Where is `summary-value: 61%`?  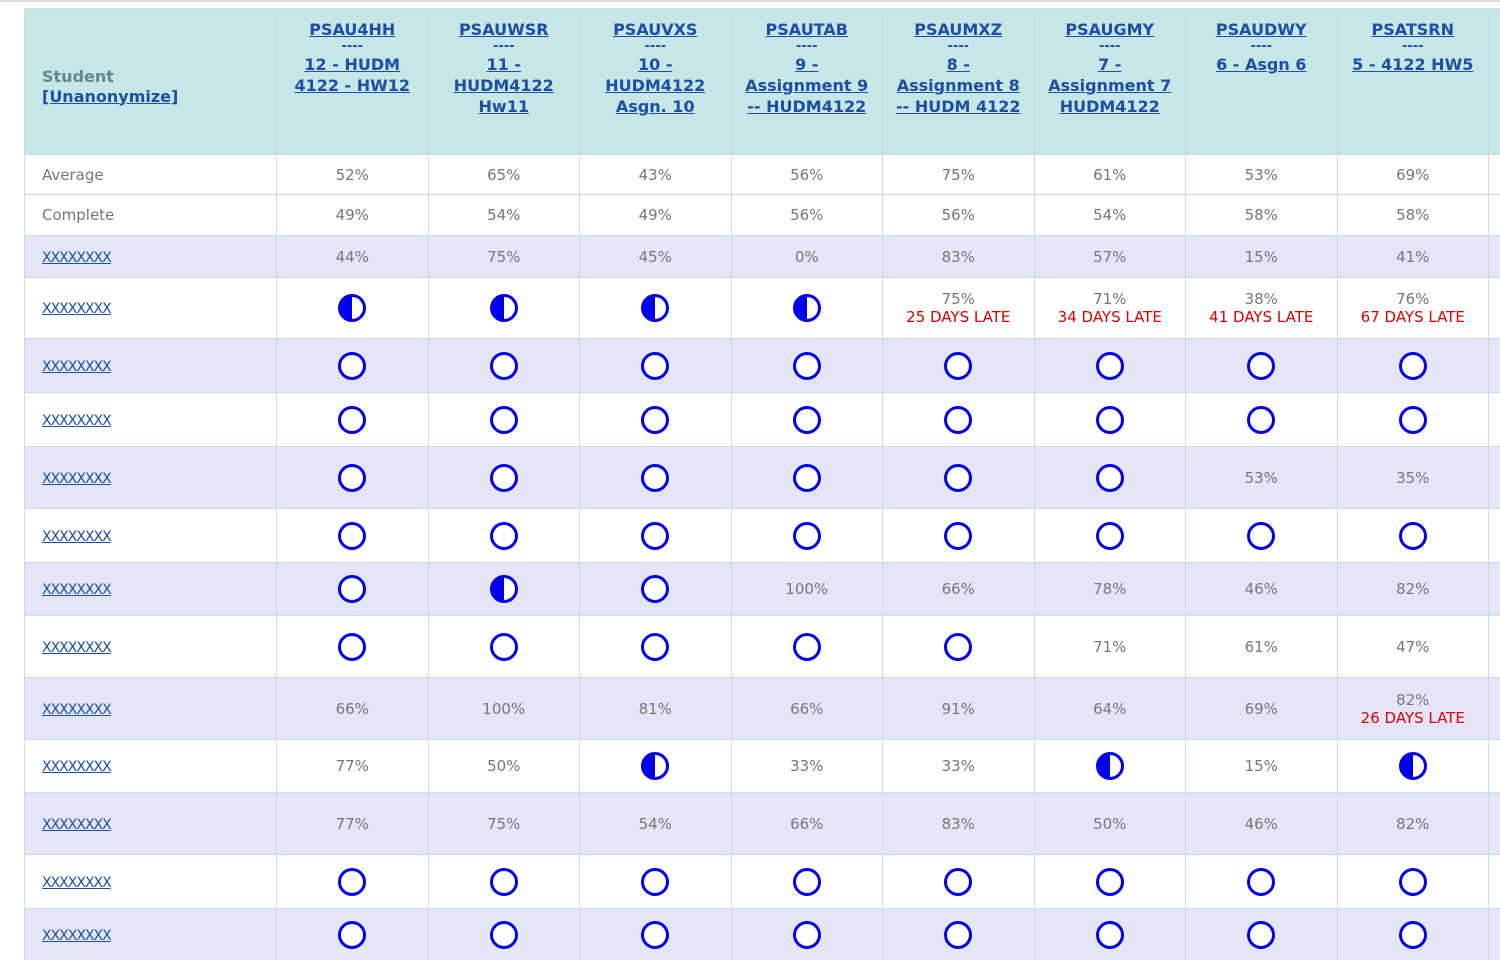 summary-value: 61% is located at coordinates (1110, 174).